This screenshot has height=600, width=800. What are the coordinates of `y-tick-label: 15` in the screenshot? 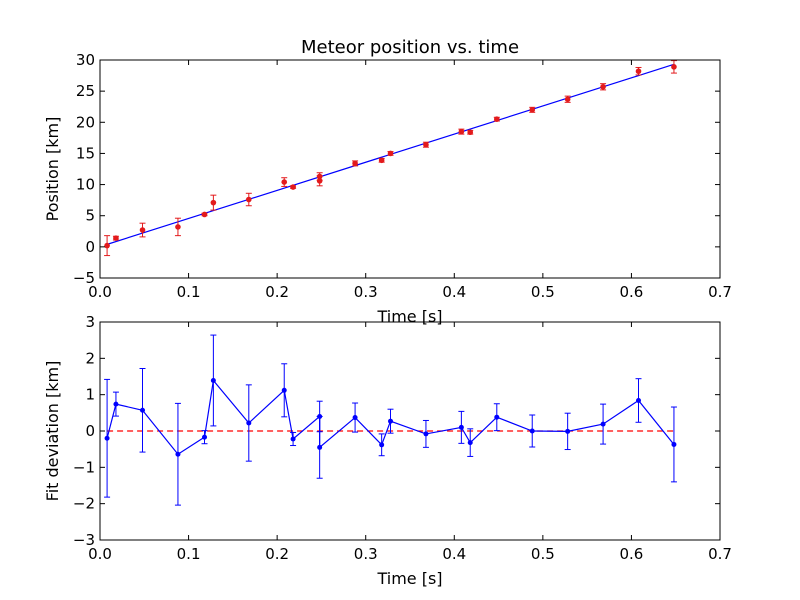 It's located at (85, 153).